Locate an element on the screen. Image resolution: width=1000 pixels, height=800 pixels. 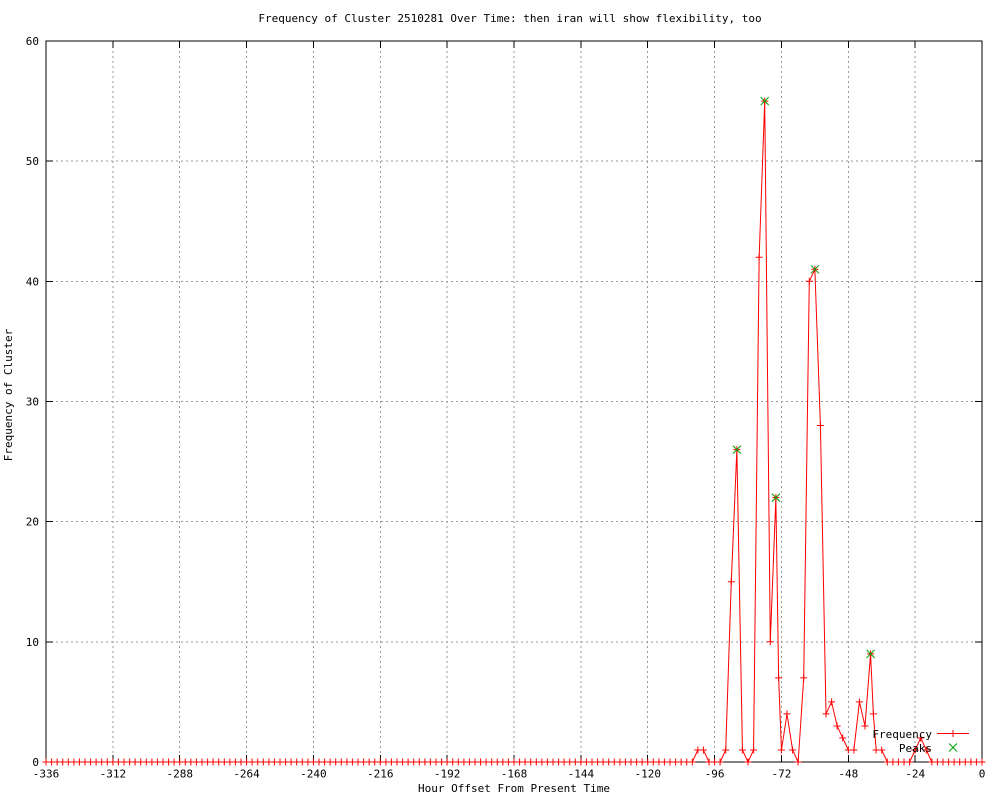
x-tick-label: 0 is located at coordinates (982, 774).